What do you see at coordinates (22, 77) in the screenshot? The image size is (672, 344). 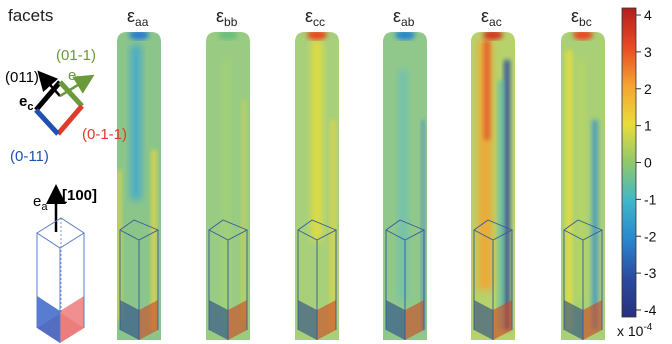 I see `dir-011-label: (011)` at bounding box center [22, 77].